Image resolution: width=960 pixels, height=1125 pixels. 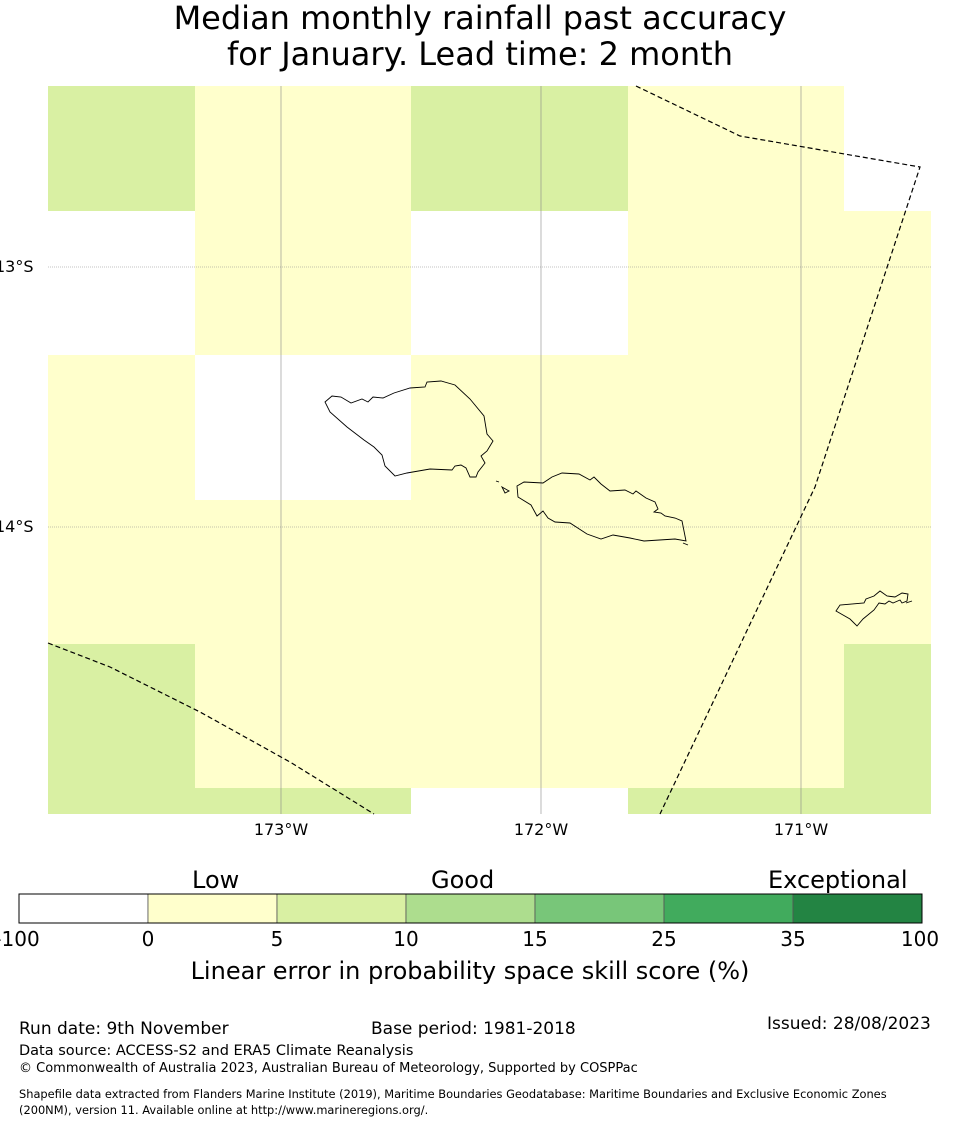 I want to click on colorbar-outline, so click(x=470, y=908).